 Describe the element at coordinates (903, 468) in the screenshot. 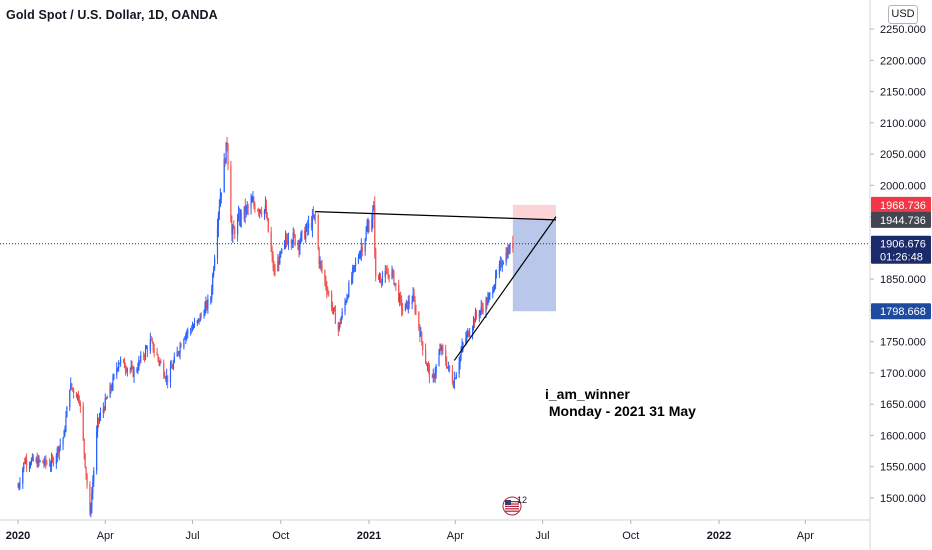

I see `price-tick-label: 1550.000` at that location.